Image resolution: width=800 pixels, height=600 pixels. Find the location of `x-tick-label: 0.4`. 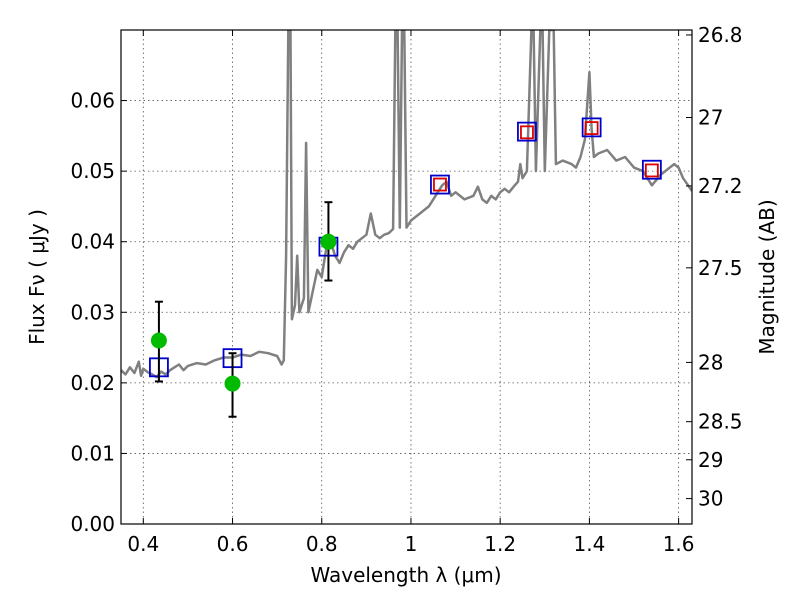

x-tick-label: 0.4 is located at coordinates (143, 544).